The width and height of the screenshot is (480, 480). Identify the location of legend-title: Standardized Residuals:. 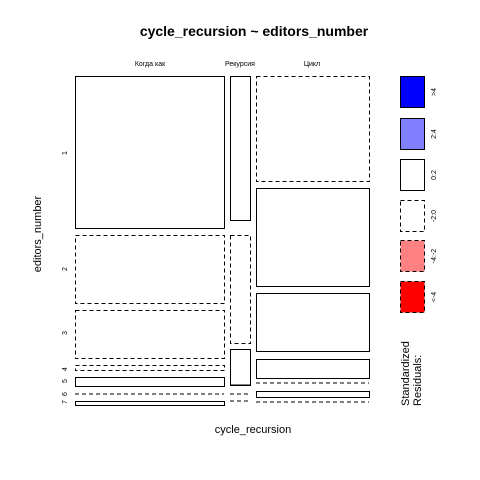
(412, 373).